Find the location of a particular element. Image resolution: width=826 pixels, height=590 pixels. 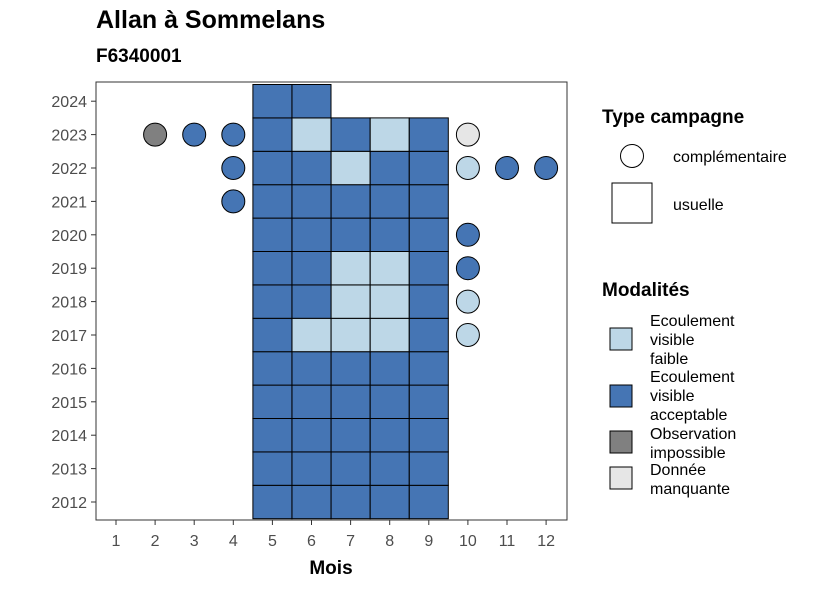

y-tick-label-2013: 2013 is located at coordinates (69, 470).